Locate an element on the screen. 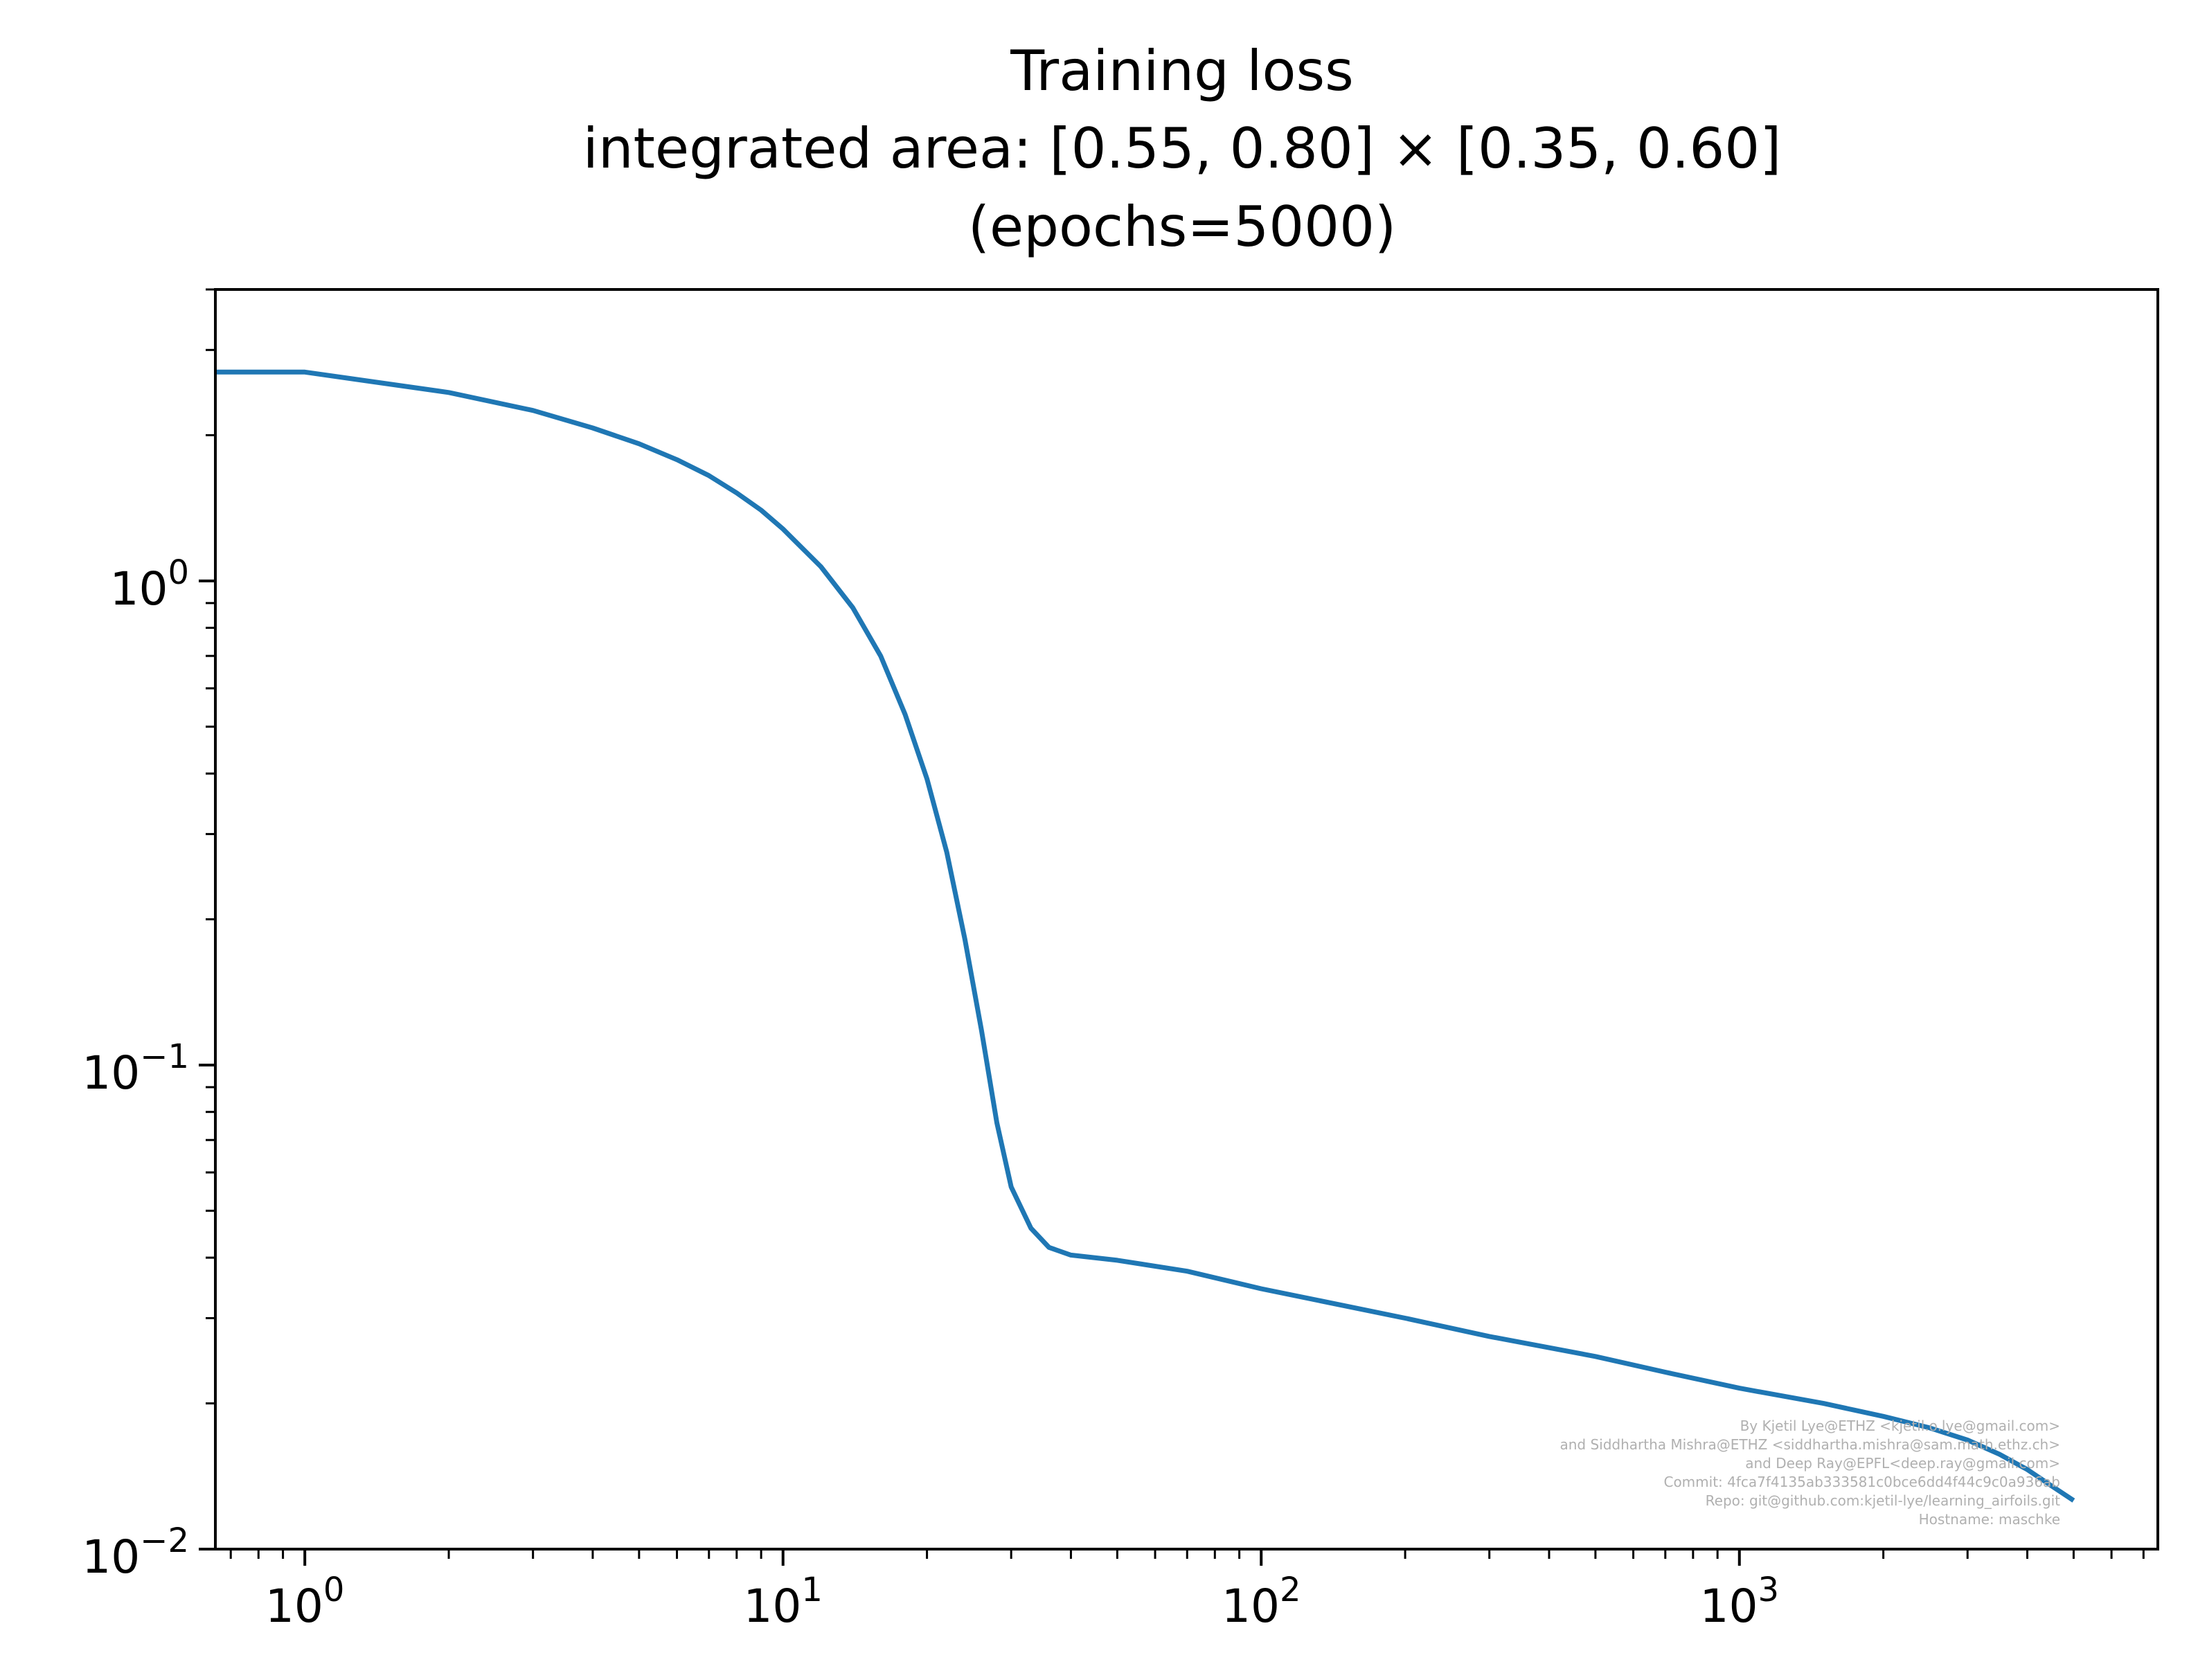 The width and height of the screenshot is (2189, 1680). x-tick-label: 10² is located at coordinates (1261, 1602).